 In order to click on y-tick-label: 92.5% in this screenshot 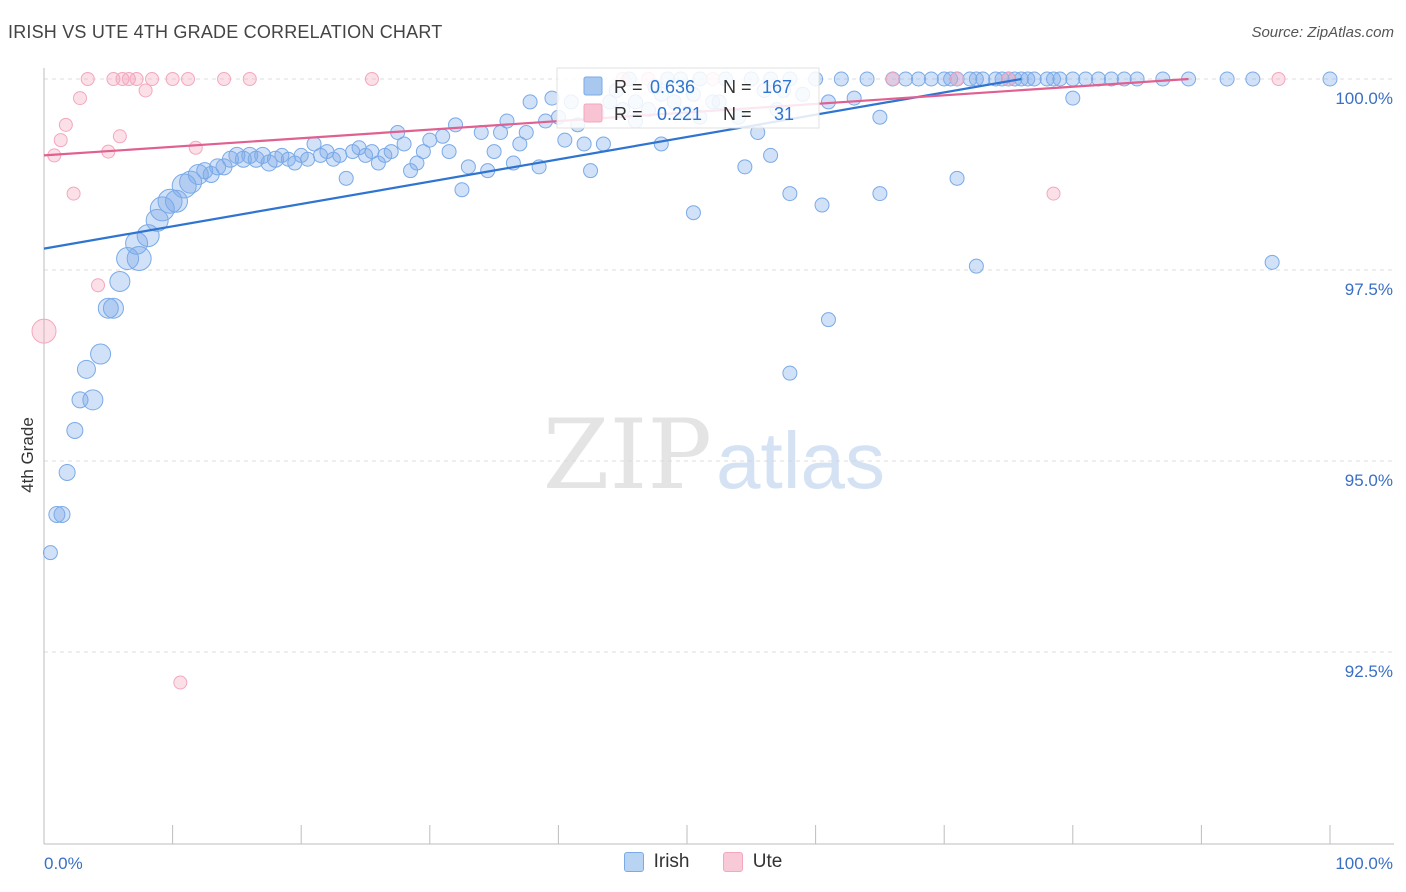, I will do `click(1369, 671)`.